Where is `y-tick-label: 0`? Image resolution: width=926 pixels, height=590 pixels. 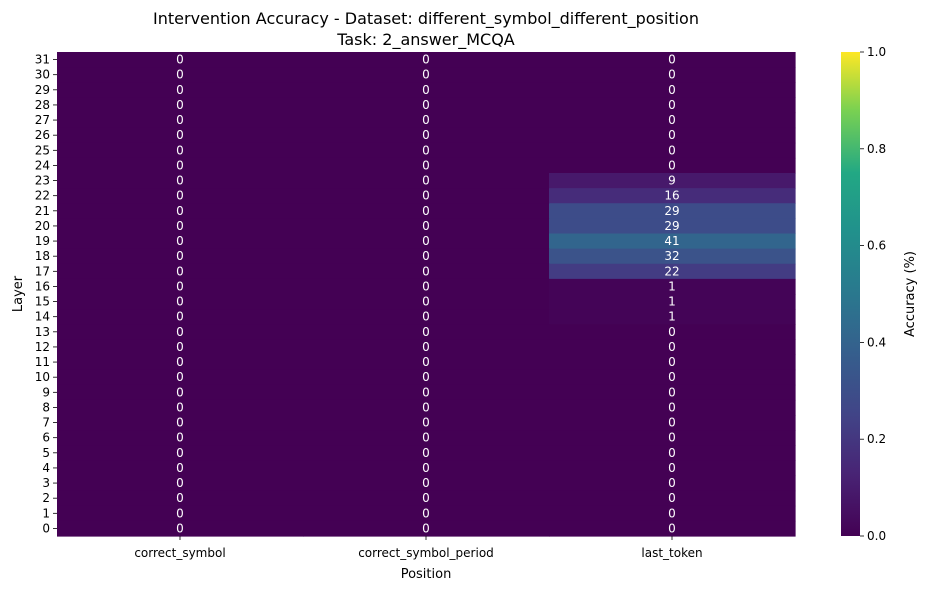 y-tick-label: 0 is located at coordinates (46, 528).